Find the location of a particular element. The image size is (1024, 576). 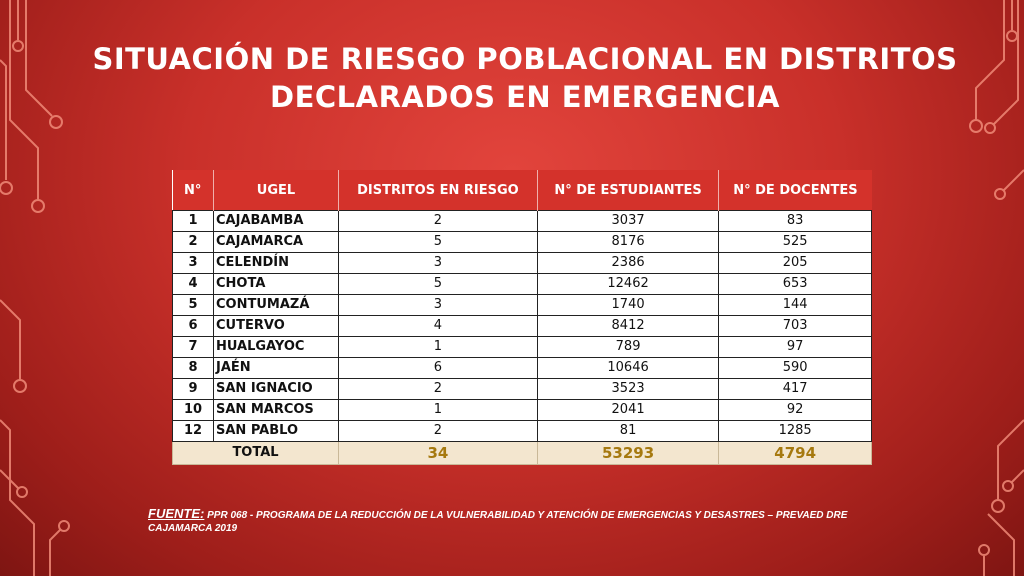

header-n: N° is located at coordinates (193, 190).